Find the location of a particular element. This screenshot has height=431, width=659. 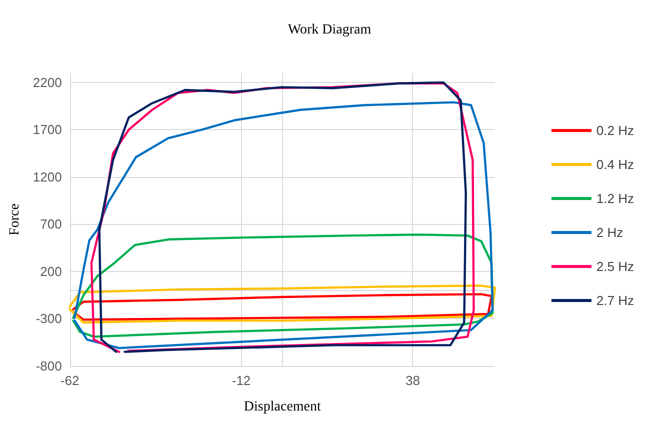

x-tick-label: -12 is located at coordinates (241, 380).